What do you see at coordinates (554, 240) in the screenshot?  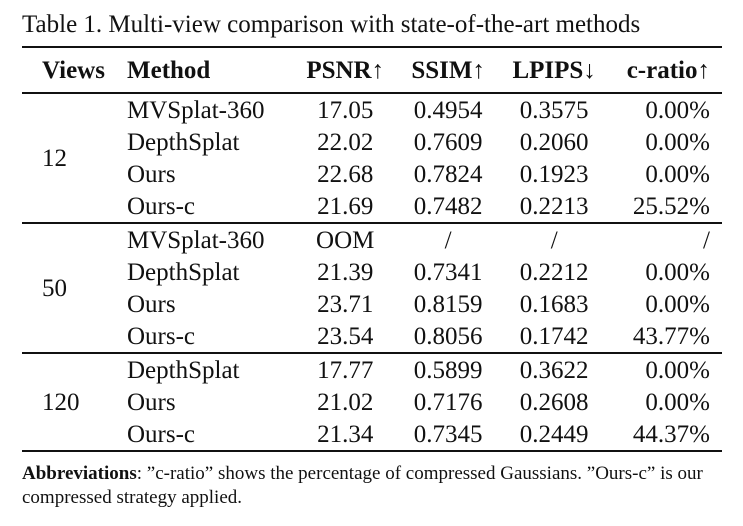 I see `lpips-cell: /` at bounding box center [554, 240].